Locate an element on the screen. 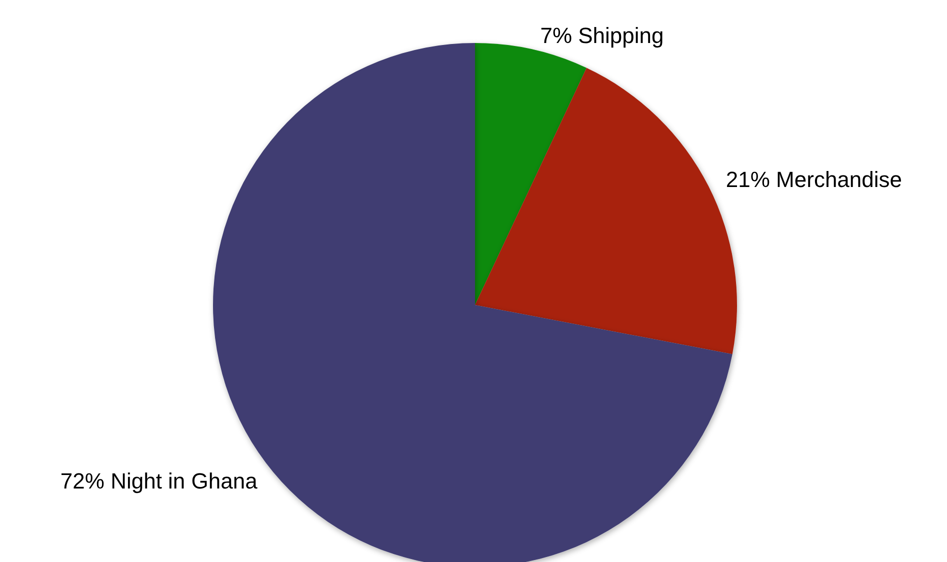 Image resolution: width=947 pixels, height=562 pixels. slice-label: 72% Night in Ghana is located at coordinates (159, 481).